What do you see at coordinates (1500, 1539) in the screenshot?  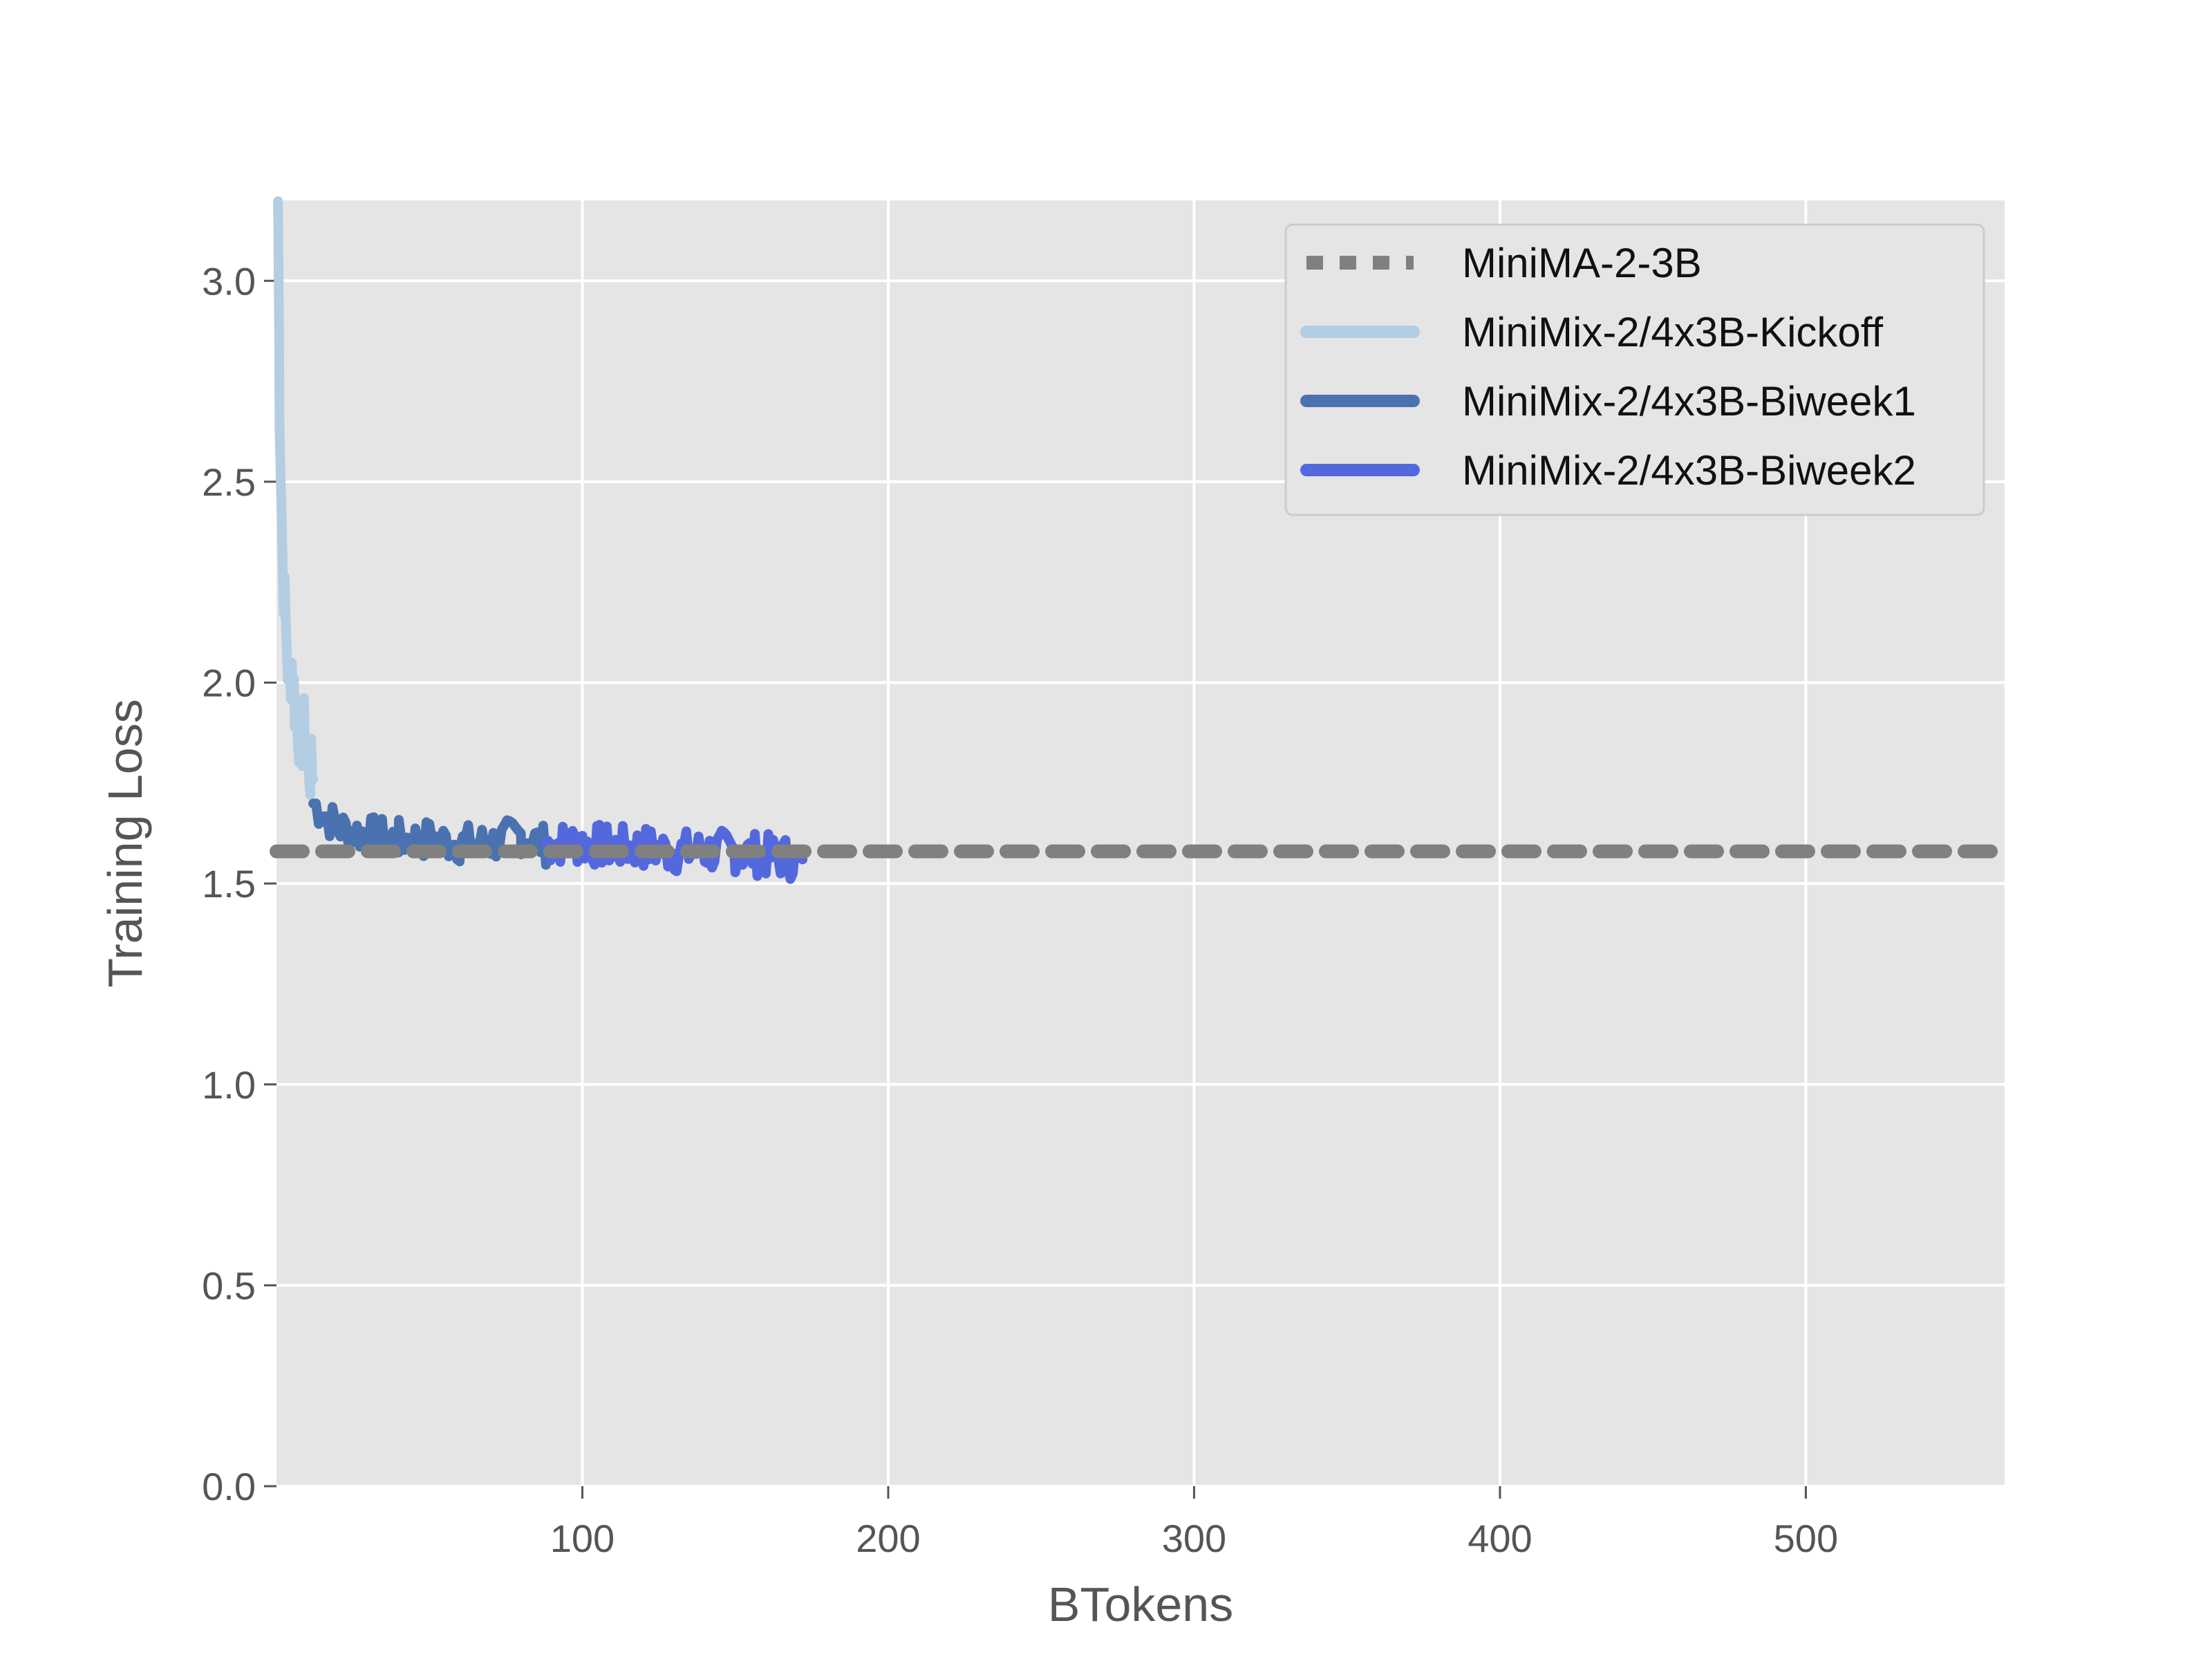 I see `x-tick-label: 400` at bounding box center [1500, 1539].